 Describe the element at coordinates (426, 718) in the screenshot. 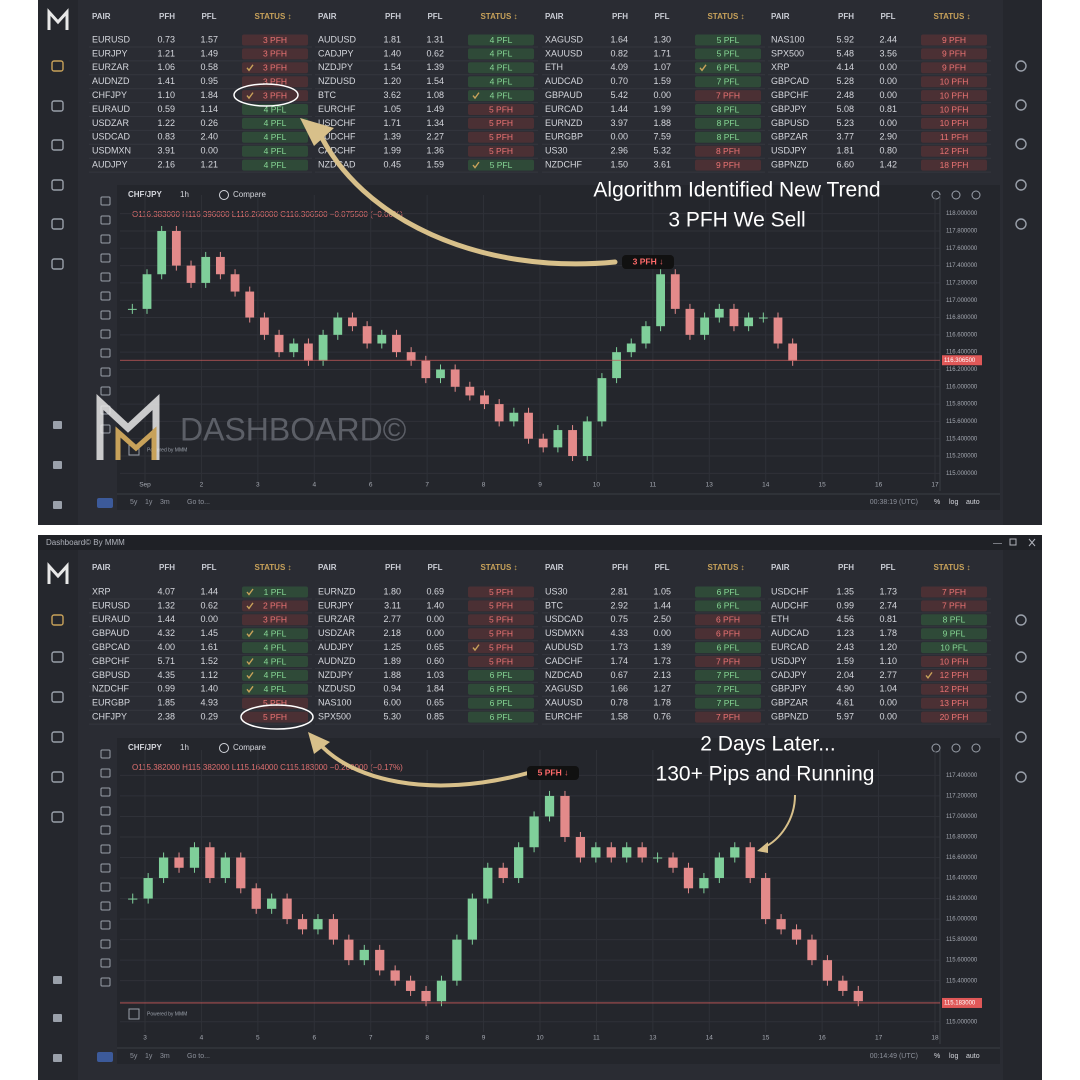

I see `table-row: SPX500 5.30 0.85 6 PFL` at that location.